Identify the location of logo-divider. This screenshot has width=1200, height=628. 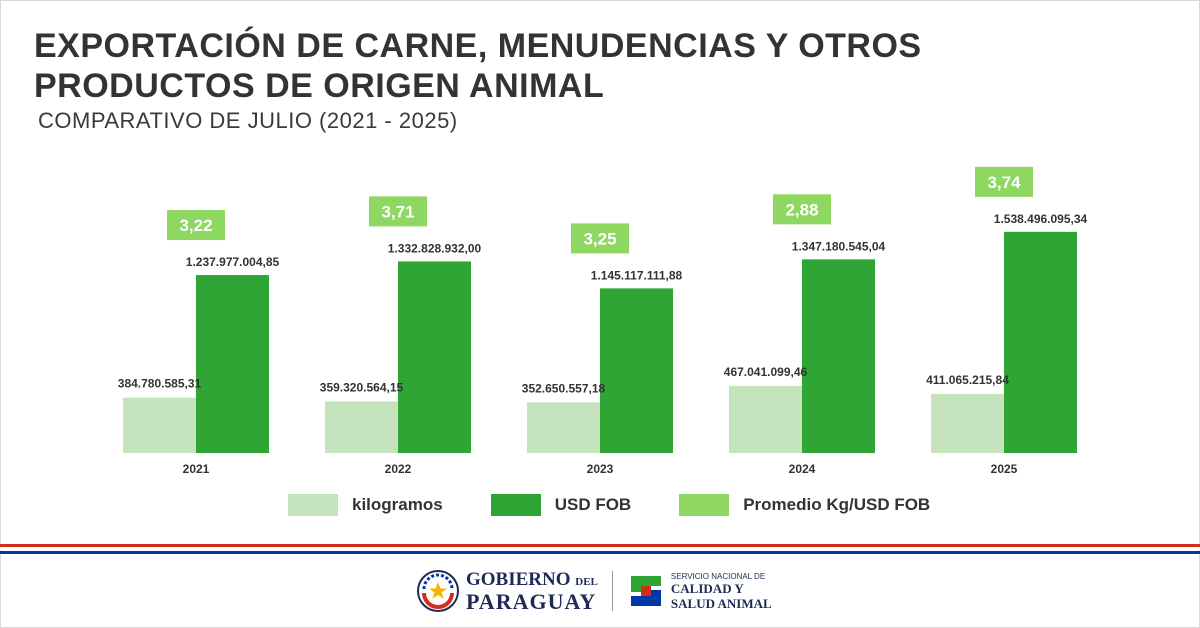
(612, 591).